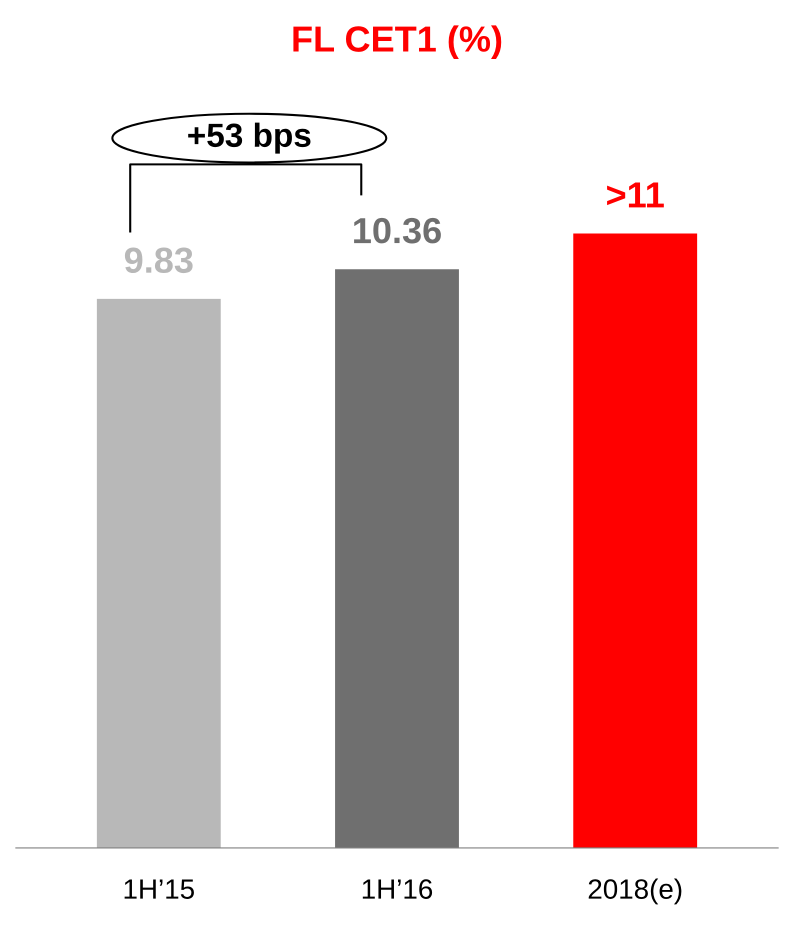 This screenshot has height=937, width=794. What do you see at coordinates (397, 231) in the screenshot?
I see `data-label: 10.36` at bounding box center [397, 231].